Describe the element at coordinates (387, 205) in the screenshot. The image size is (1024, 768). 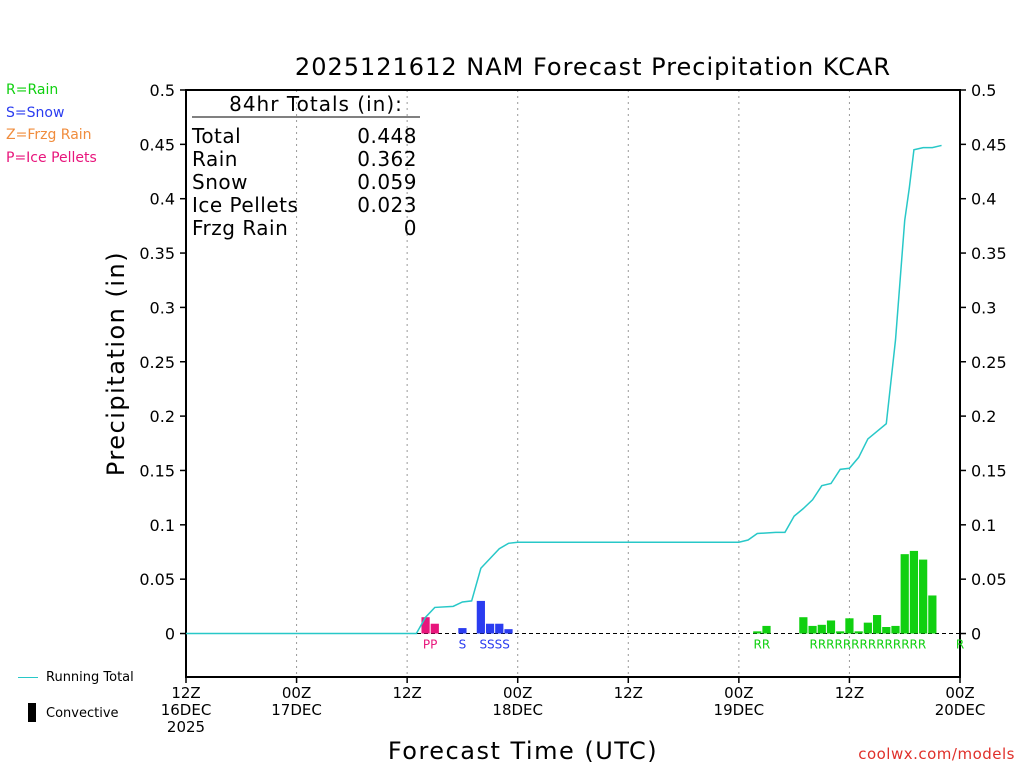
I see `totals-row-value: 0.023` at that location.